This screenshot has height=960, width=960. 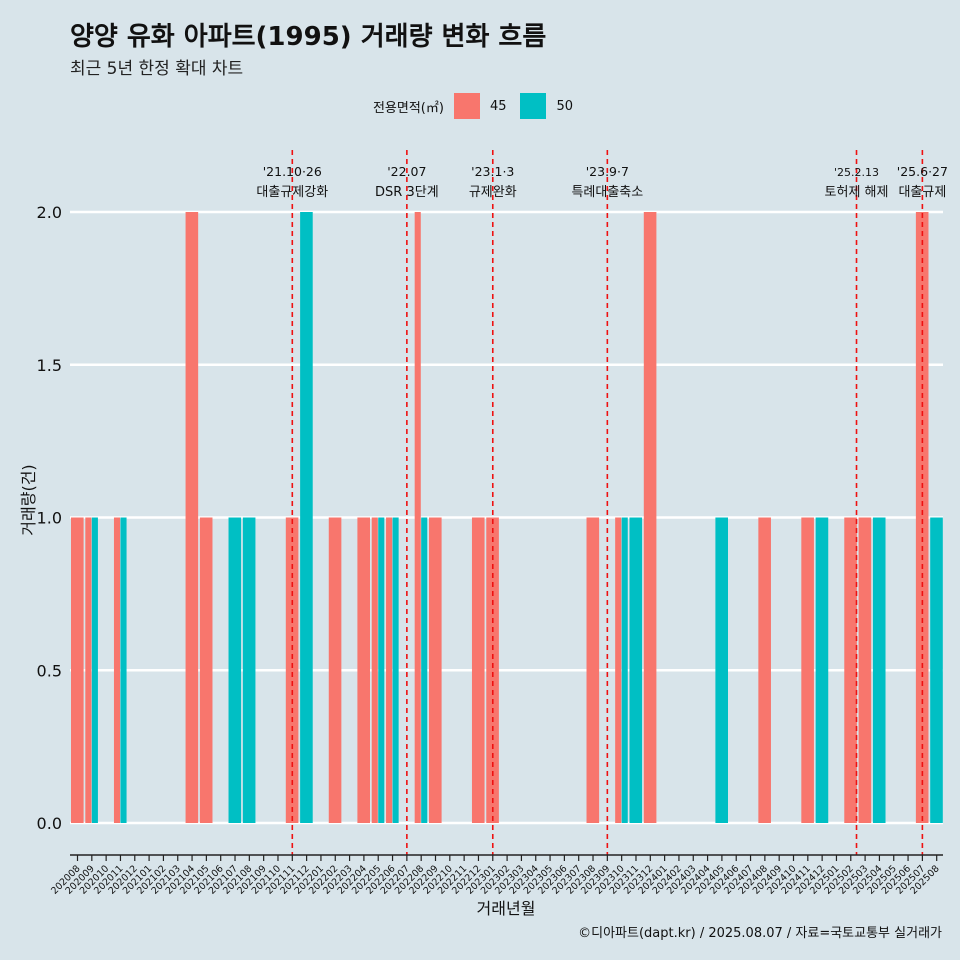 I want to click on legend-label-50: 50, so click(x=565, y=106).